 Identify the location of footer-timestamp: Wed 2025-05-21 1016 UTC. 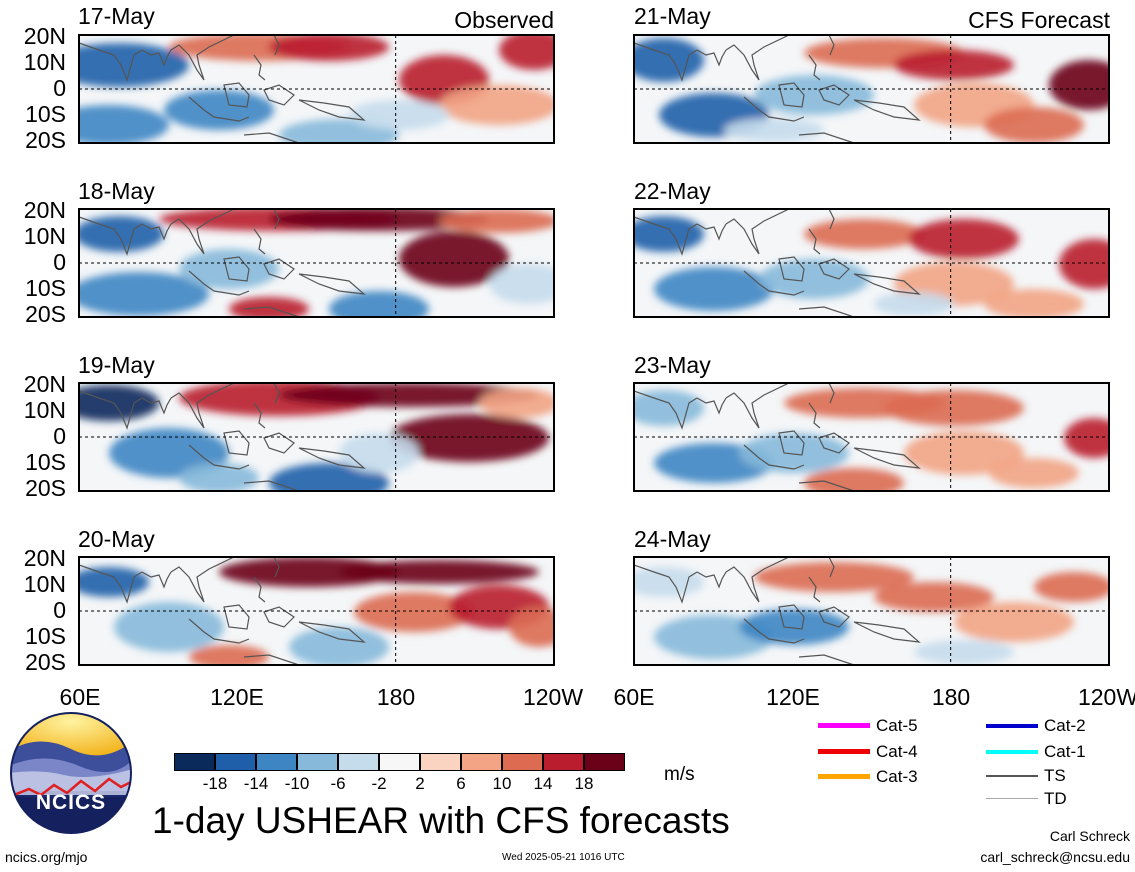
(563, 857).